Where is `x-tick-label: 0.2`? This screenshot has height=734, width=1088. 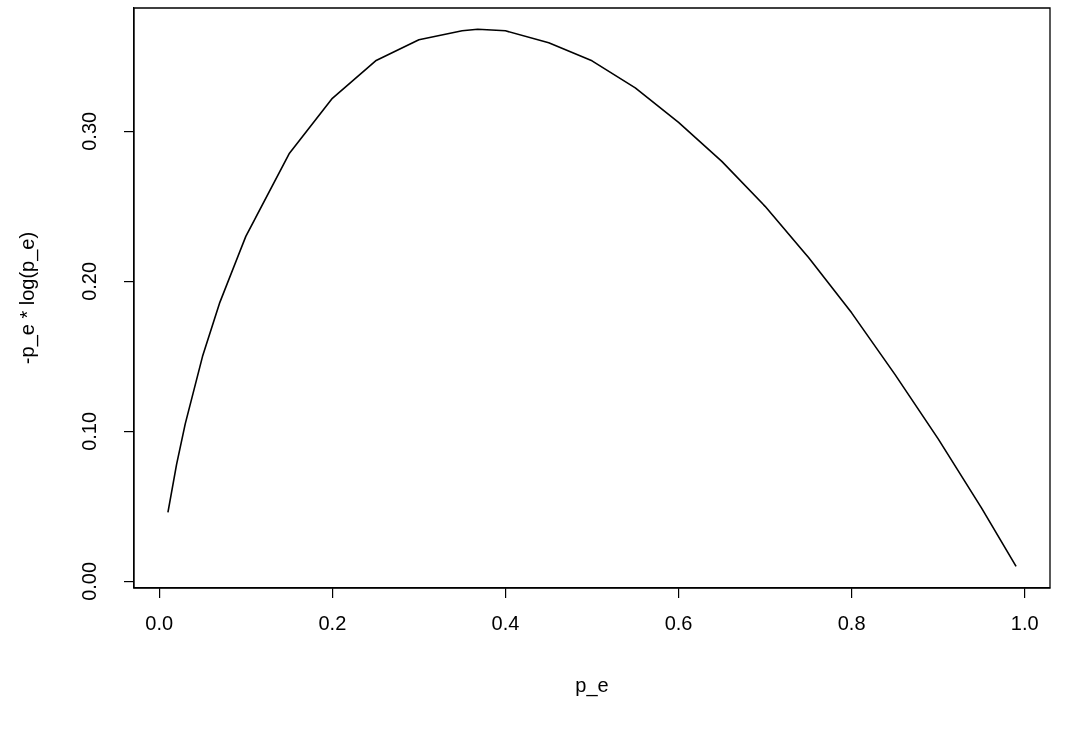 x-tick-label: 0.2 is located at coordinates (332, 622).